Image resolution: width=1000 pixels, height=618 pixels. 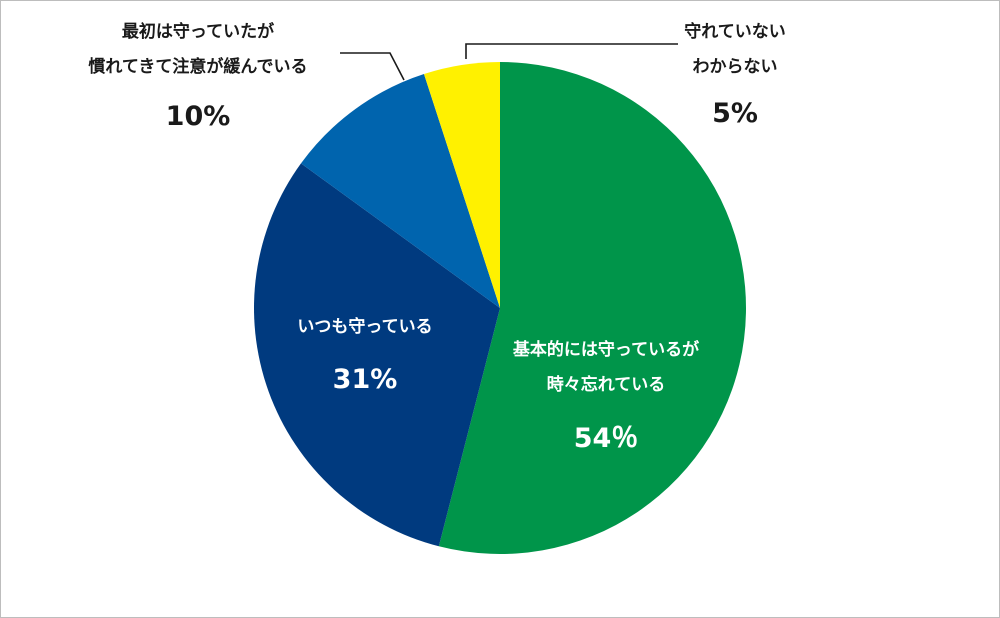 What do you see at coordinates (735, 31) in the screenshot?
I see `slice-4-label-line-1: 守れていない` at bounding box center [735, 31].